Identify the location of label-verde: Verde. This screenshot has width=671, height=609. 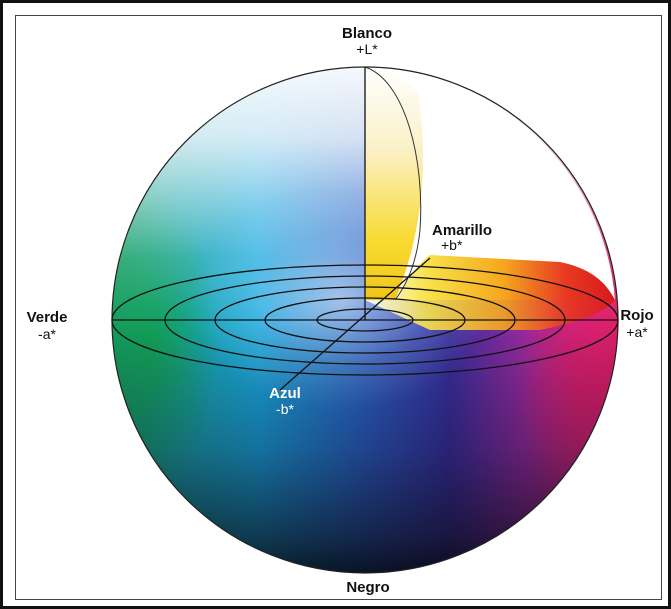
(47, 317).